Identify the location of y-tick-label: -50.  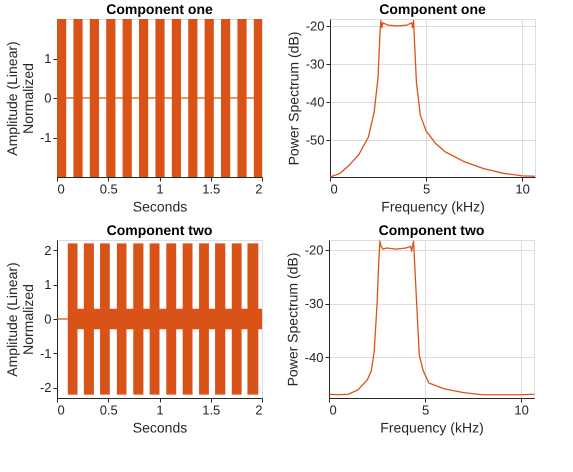
(315, 140).